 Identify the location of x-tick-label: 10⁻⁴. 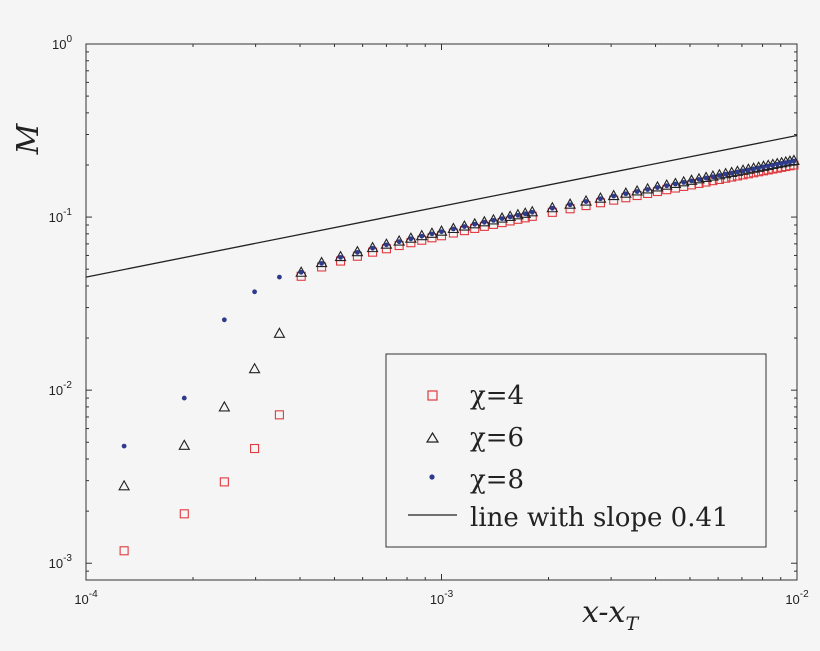
(86, 598).